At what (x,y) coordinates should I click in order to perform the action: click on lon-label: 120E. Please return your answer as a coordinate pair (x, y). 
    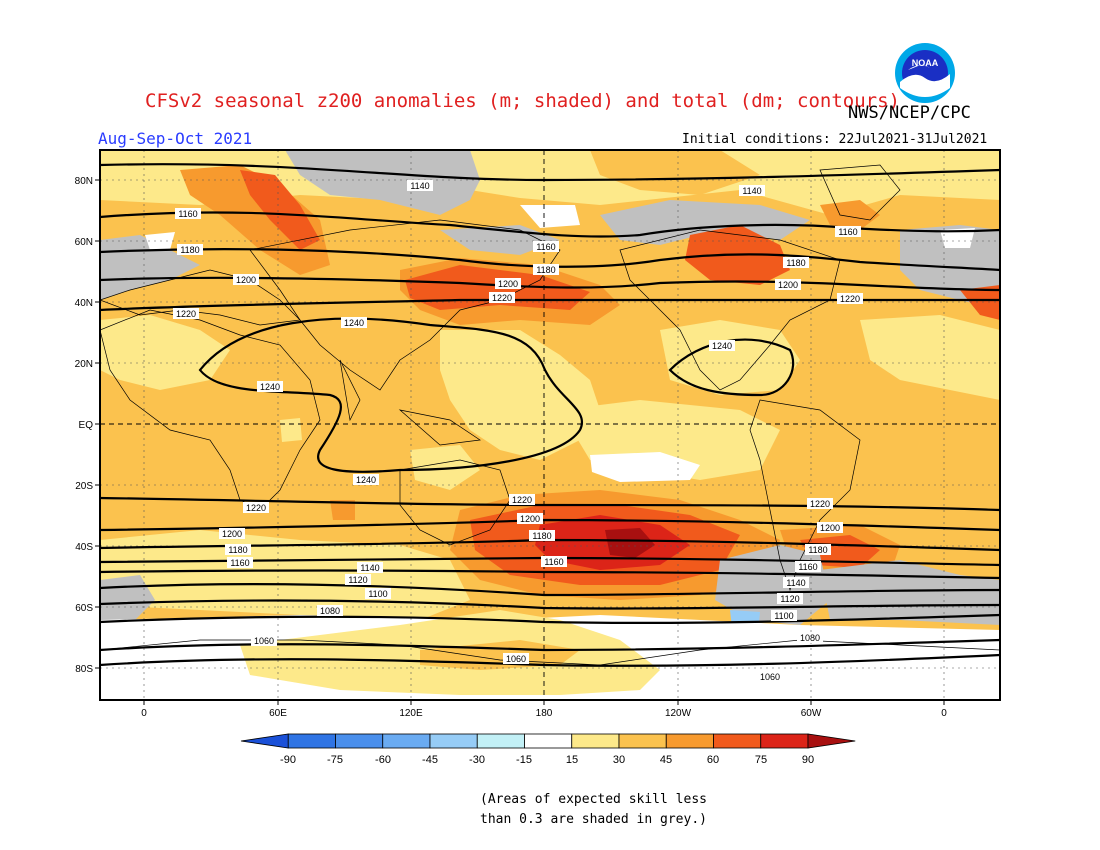
    Looking at the image, I should click on (411, 713).